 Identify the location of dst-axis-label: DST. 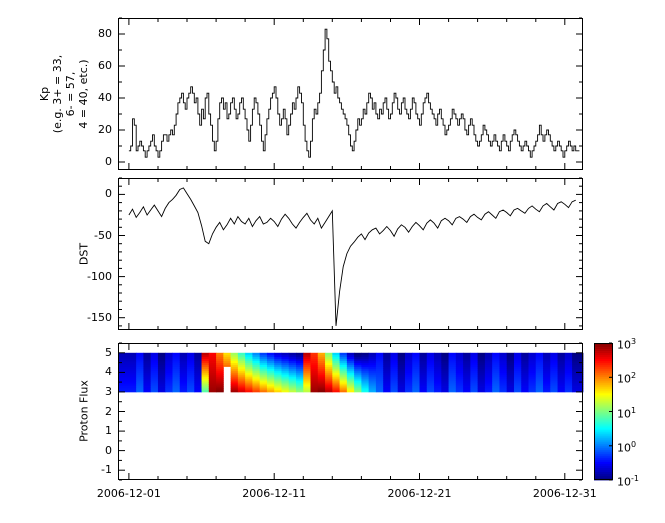
(84, 254).